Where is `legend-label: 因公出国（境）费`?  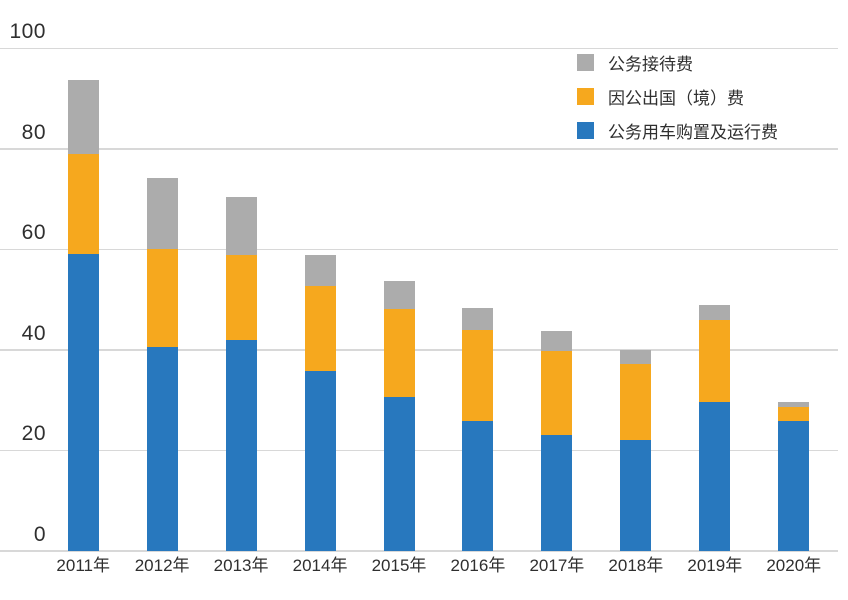
legend-label: 因公出国（境）费 is located at coordinates (676, 98).